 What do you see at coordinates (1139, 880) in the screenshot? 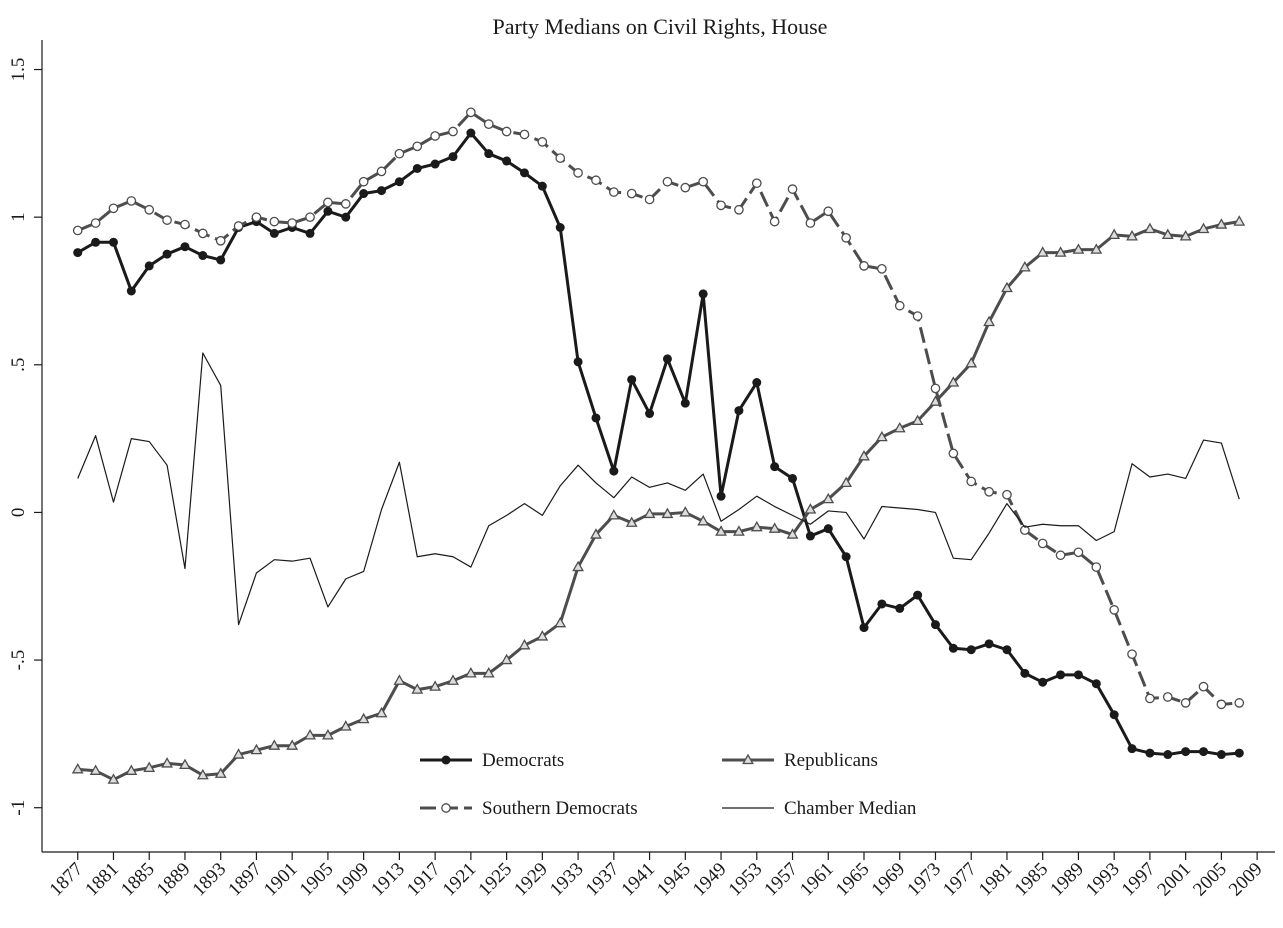
I see `x-tick-label: 1997` at bounding box center [1139, 880].